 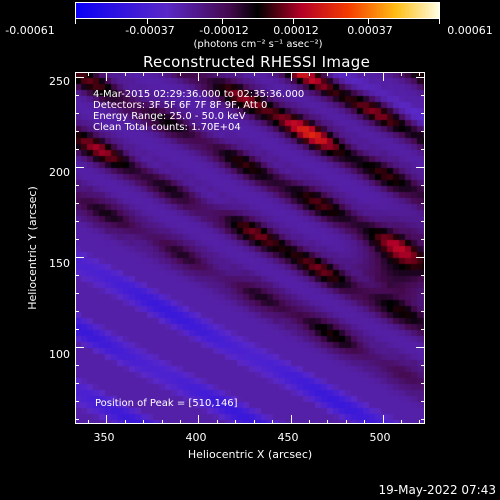 What do you see at coordinates (59, 172) in the screenshot?
I see `y-tick-label: 200` at bounding box center [59, 172].